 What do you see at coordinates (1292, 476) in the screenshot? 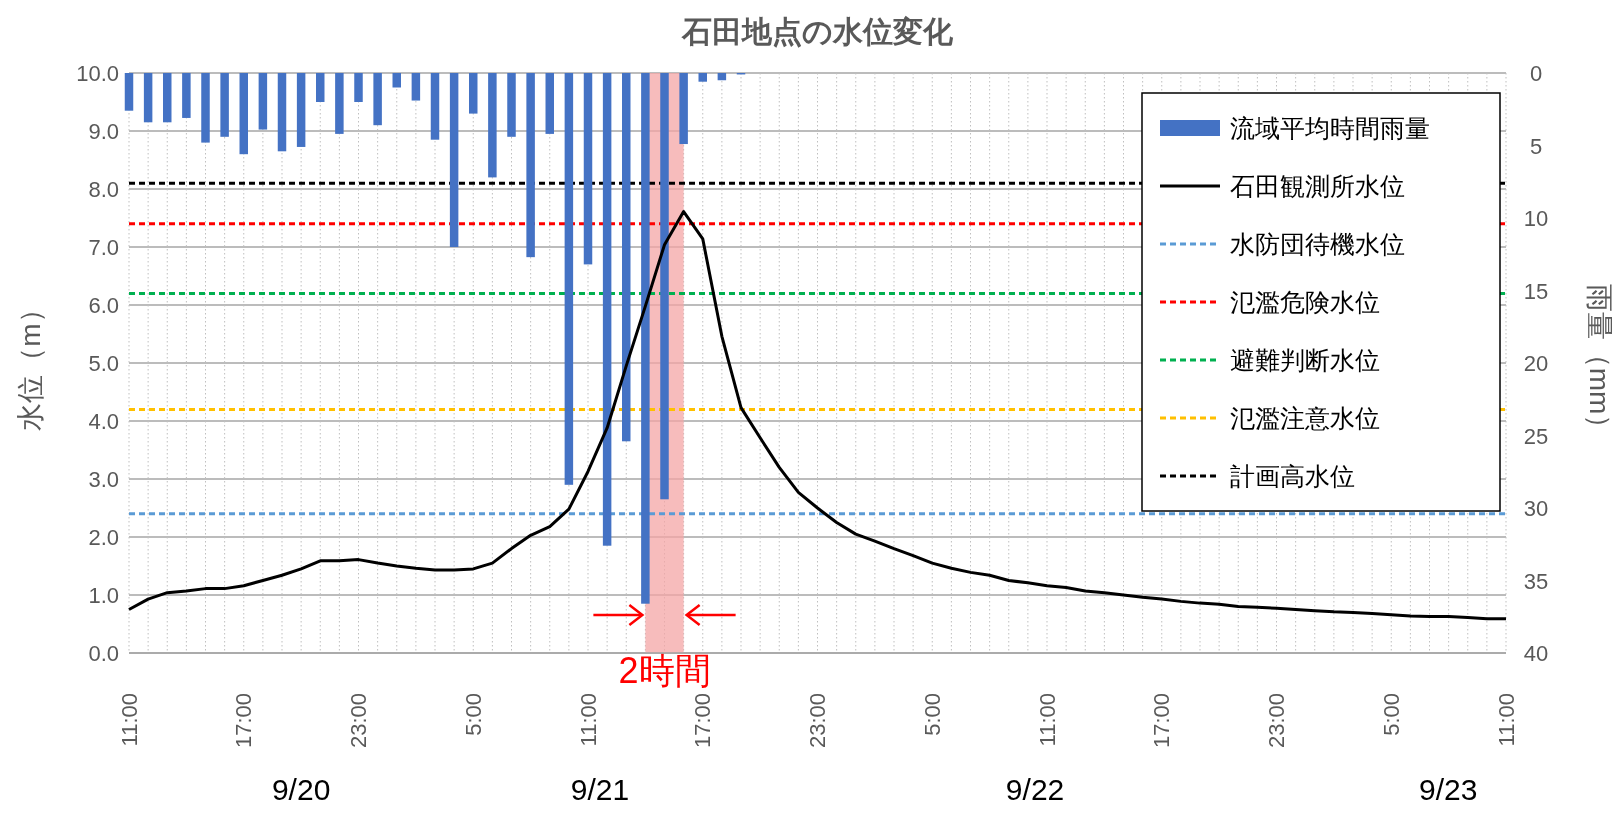
I see `legend-label: 計画高水位` at bounding box center [1292, 476].